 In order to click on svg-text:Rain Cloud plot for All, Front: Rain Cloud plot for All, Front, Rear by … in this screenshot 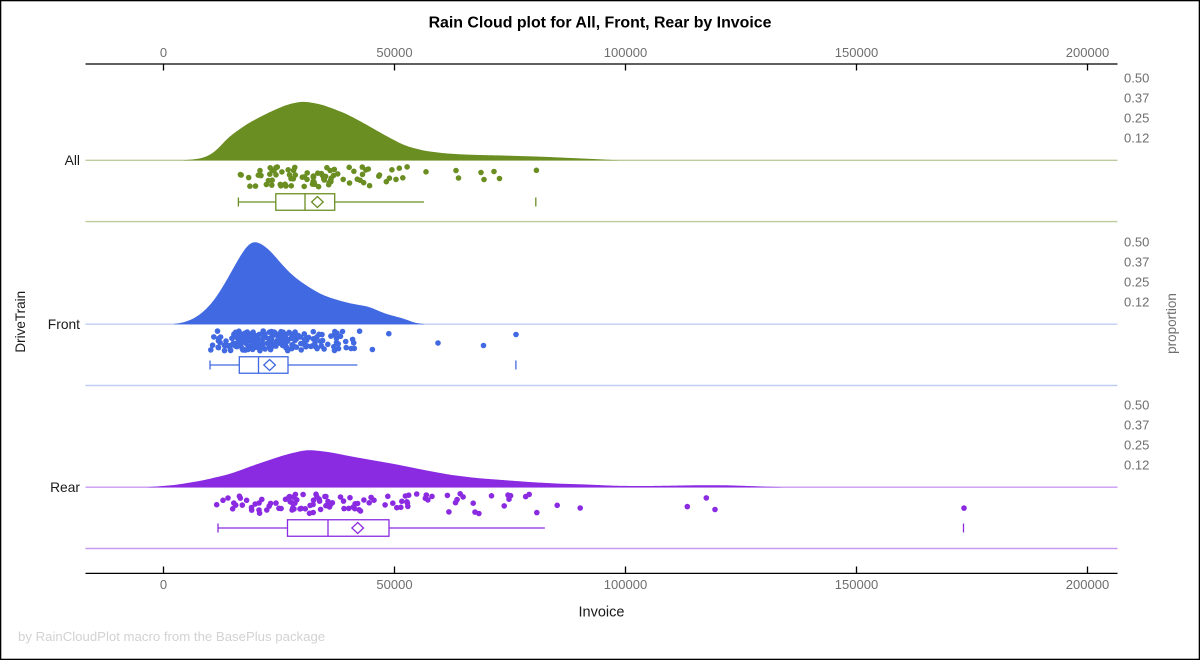, I will do `click(600, 23)`.